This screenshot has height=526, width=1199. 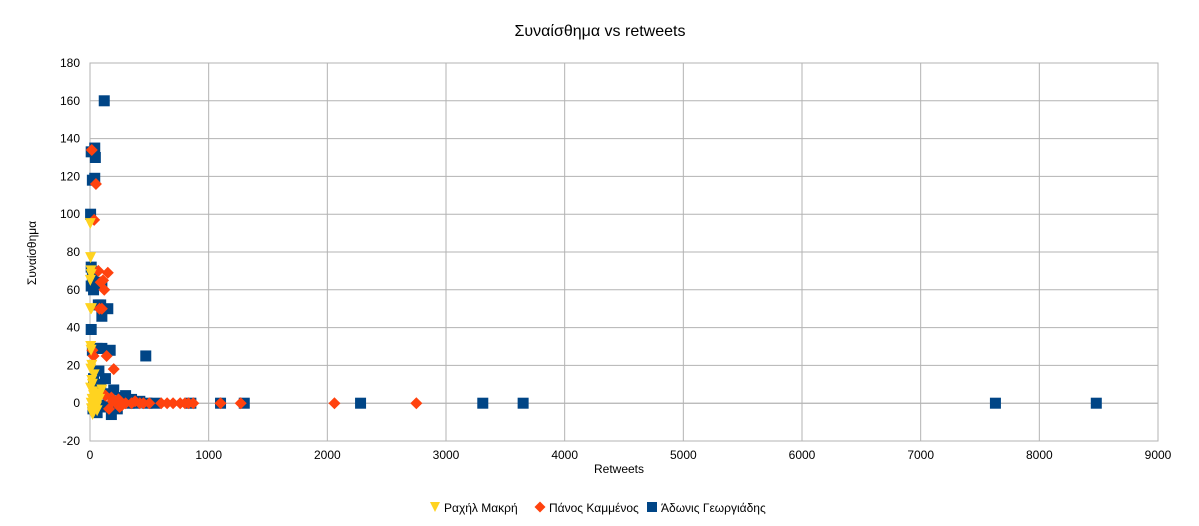 I want to click on legend-label: Άδωνις Γεωργιάδης, so click(x=713, y=508).